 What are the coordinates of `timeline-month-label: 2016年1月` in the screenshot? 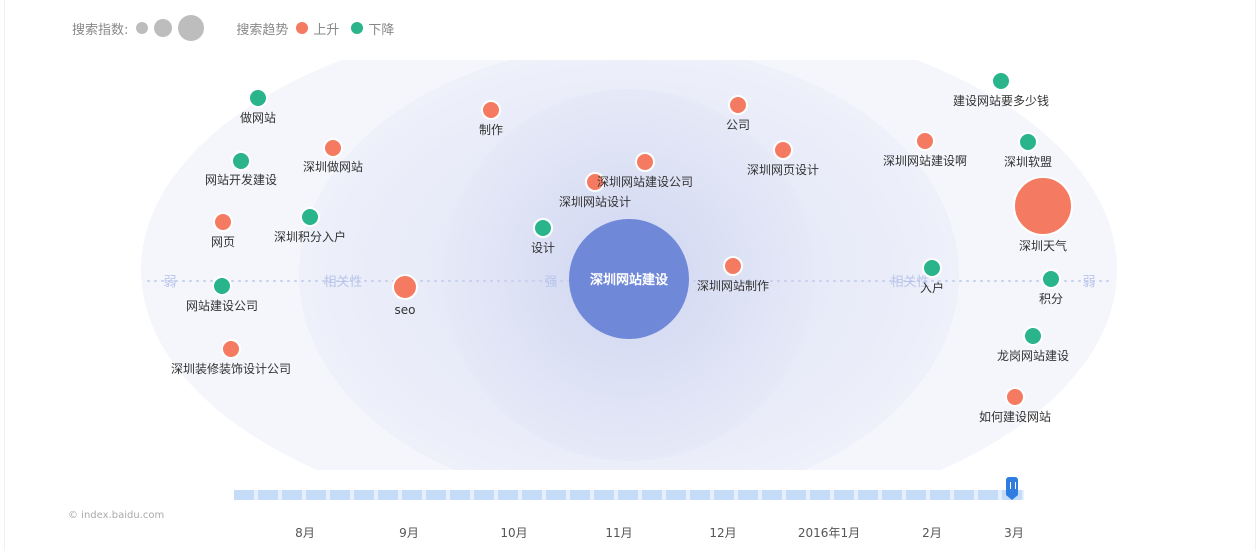 It's located at (829, 533).